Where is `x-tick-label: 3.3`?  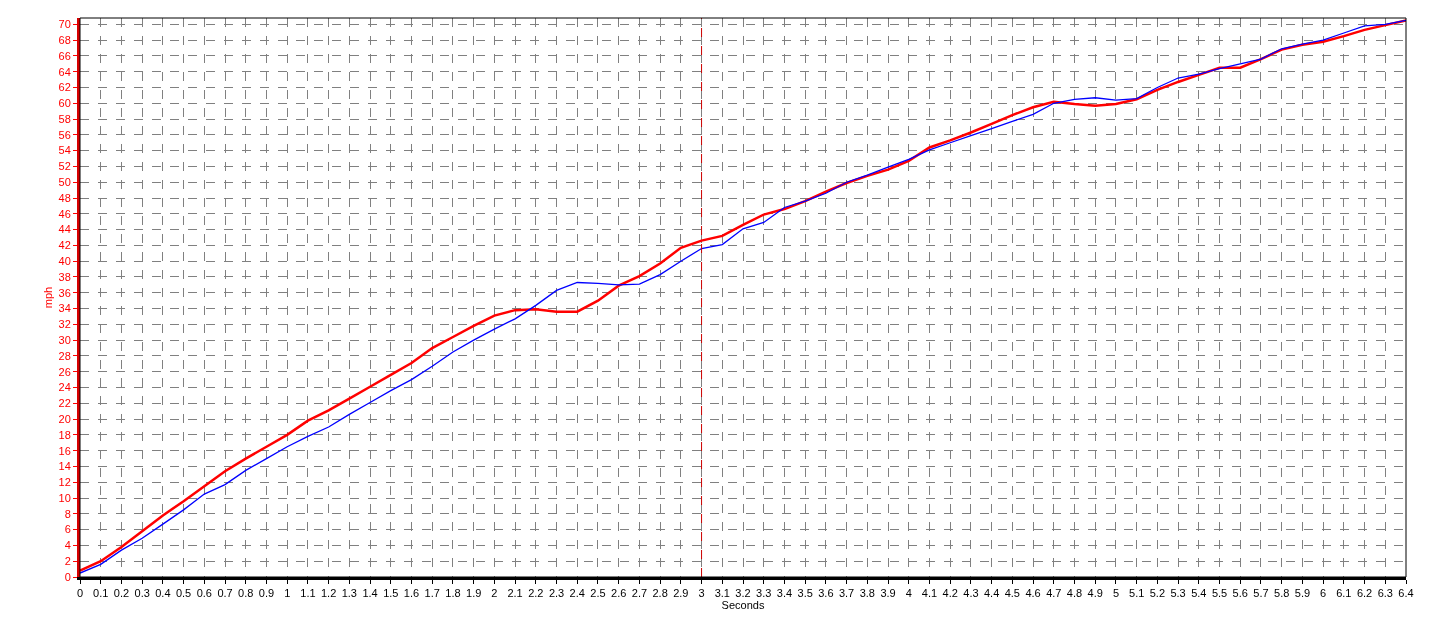
x-tick-label: 3.3 is located at coordinates (764, 593).